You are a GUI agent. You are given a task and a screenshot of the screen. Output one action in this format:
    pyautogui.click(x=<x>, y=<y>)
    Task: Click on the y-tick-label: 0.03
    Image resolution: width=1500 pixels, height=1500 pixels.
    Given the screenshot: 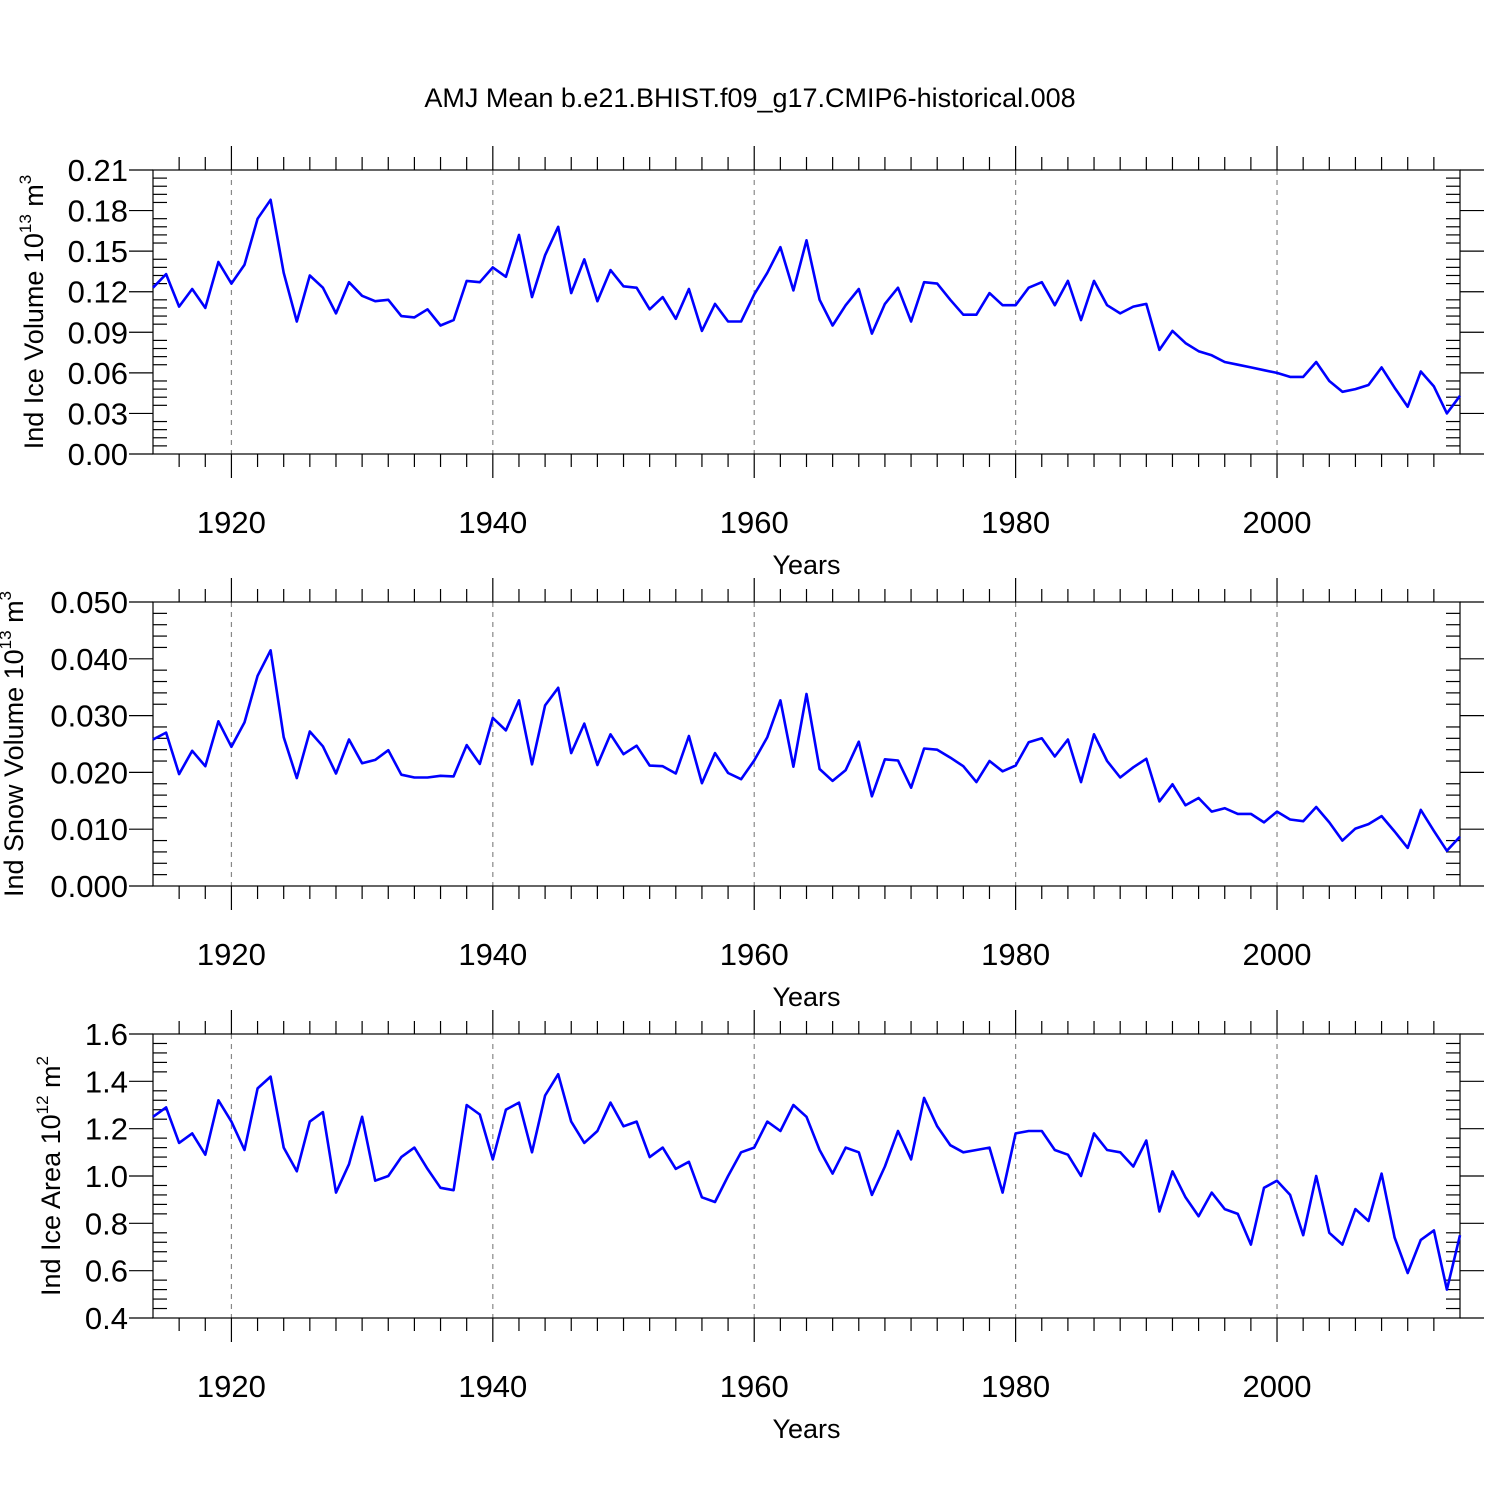 What is the action you would take?
    pyautogui.click(x=98, y=413)
    